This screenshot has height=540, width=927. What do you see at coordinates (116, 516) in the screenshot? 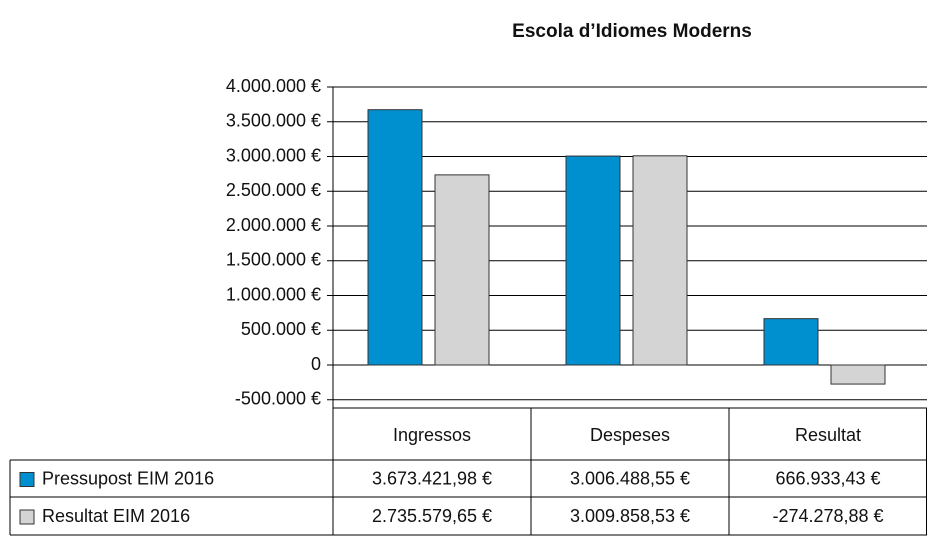
I see `legend-label: Resultat EIM 2016` at bounding box center [116, 516].